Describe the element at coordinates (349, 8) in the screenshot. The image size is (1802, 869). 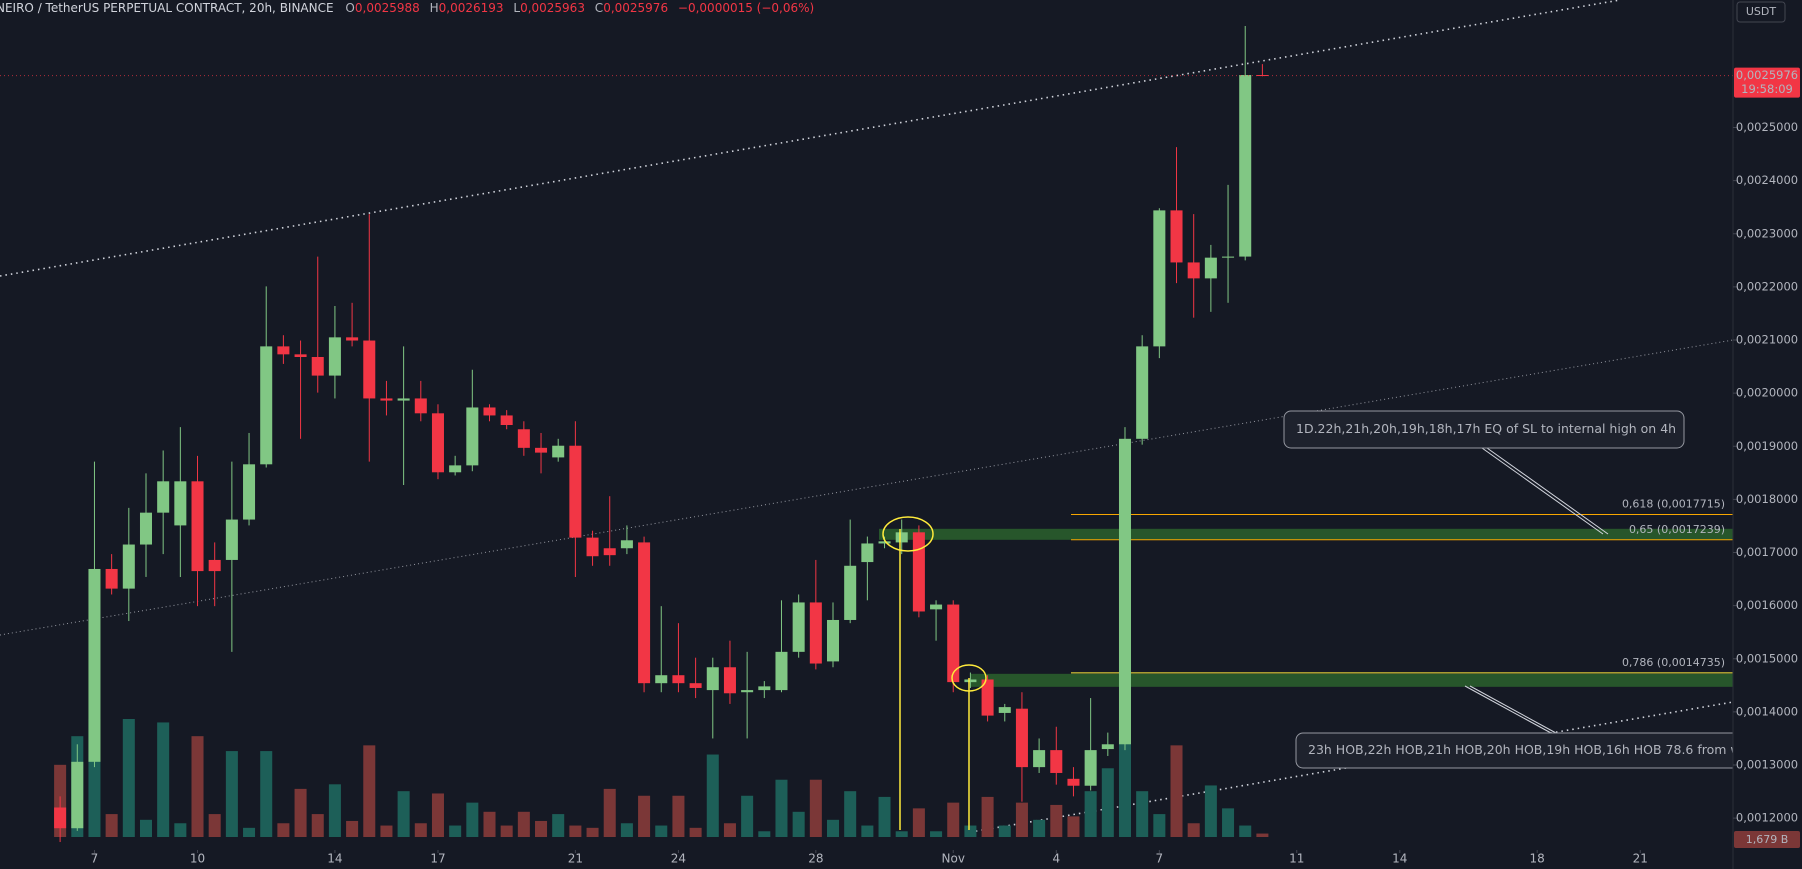
I see `legend-key: O` at that location.